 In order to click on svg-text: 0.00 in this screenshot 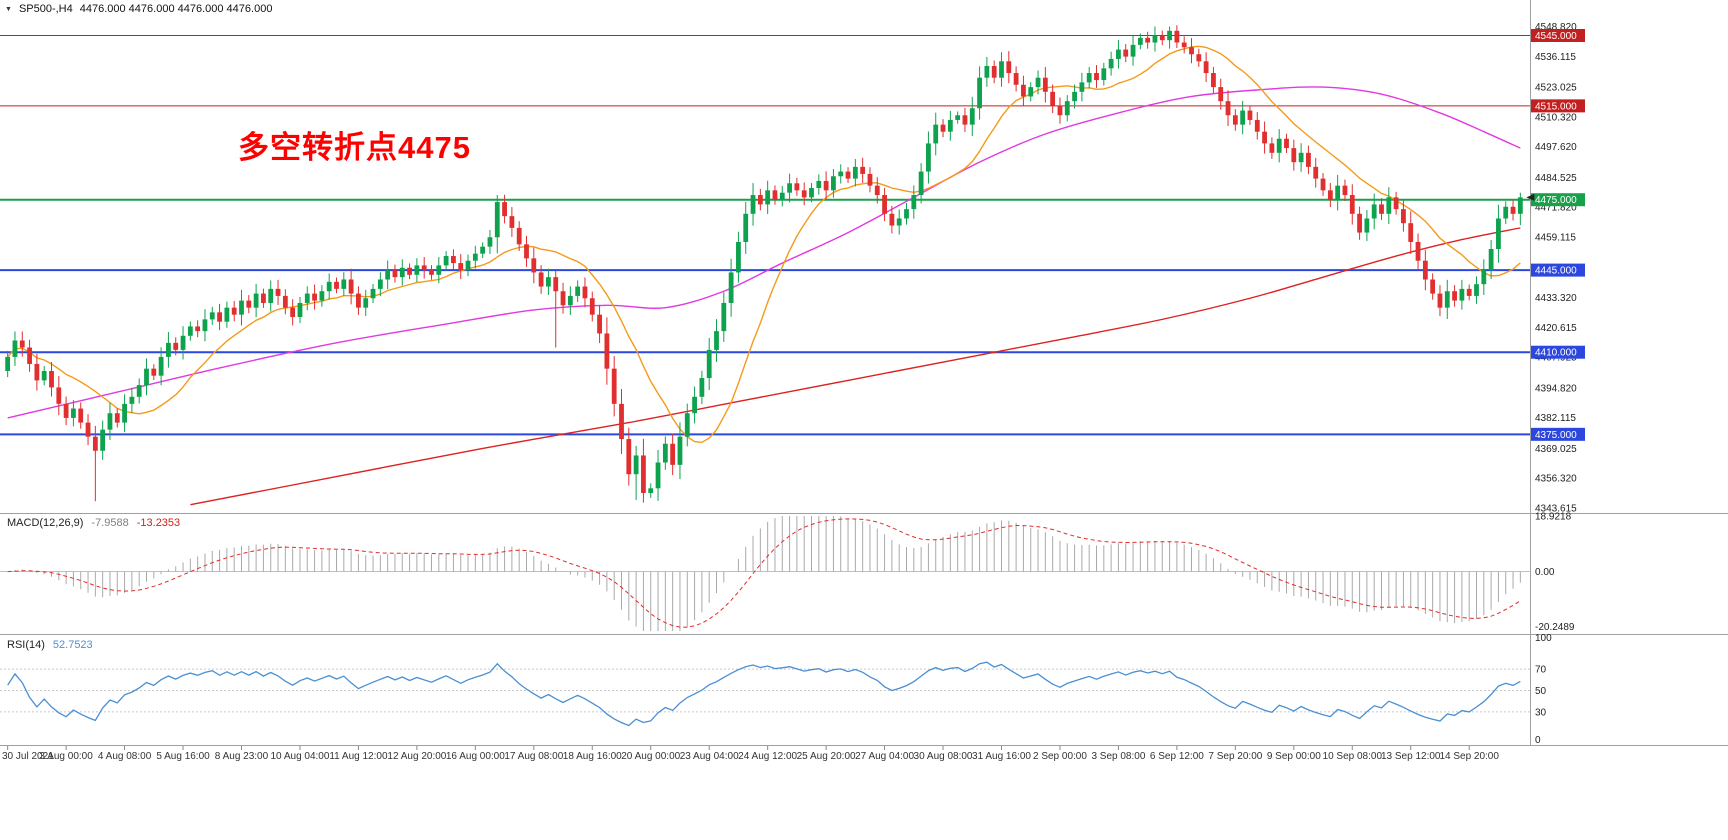, I will do `click(1545, 572)`.